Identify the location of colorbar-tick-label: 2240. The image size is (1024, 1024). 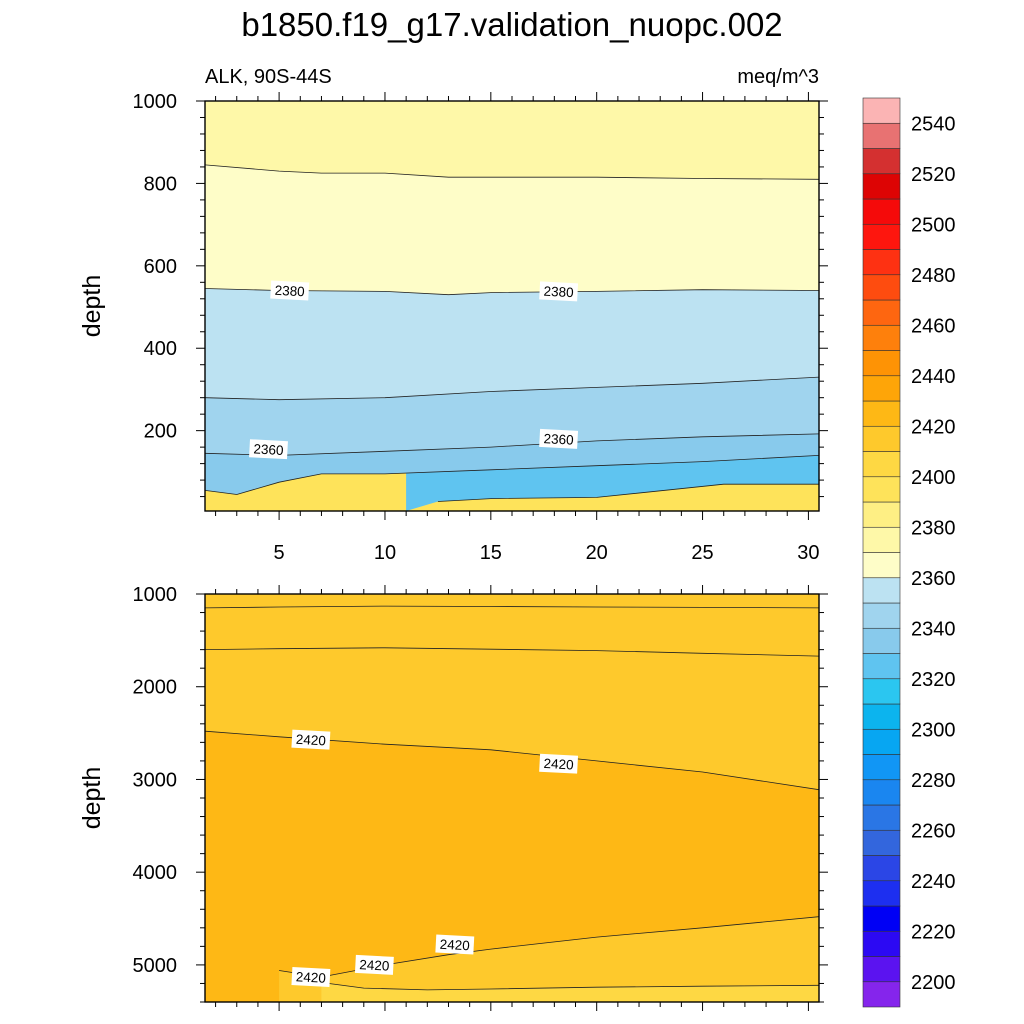
(933, 882).